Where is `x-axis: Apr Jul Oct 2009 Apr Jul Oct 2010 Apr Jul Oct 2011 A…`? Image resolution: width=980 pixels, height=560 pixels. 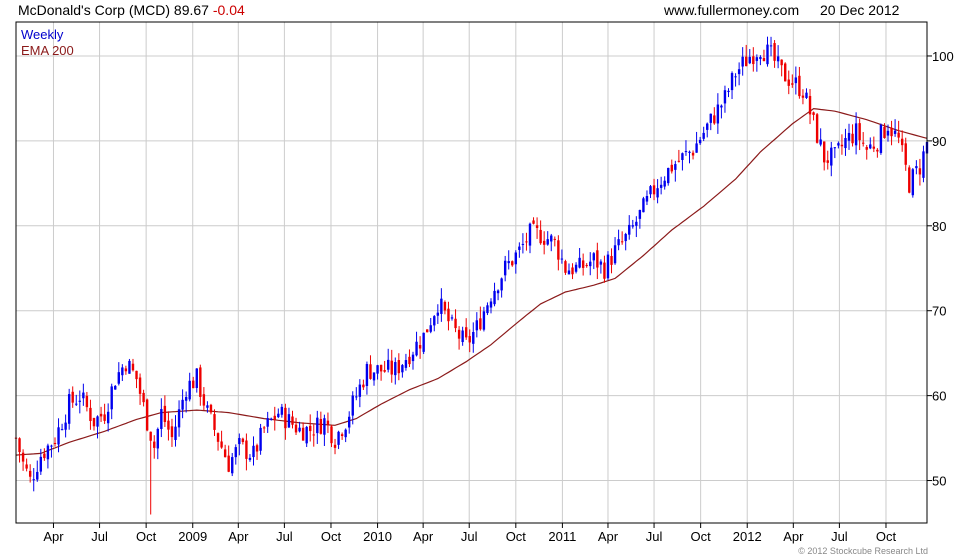
x-axis: Apr Jul Oct 2009 Apr Jul Oct 2010 Apr Jul Oct 2011 A… is located at coordinates (469, 533).